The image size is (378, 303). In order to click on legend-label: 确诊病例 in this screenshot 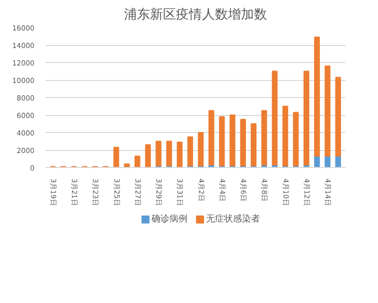, I will do `click(169, 219)`.